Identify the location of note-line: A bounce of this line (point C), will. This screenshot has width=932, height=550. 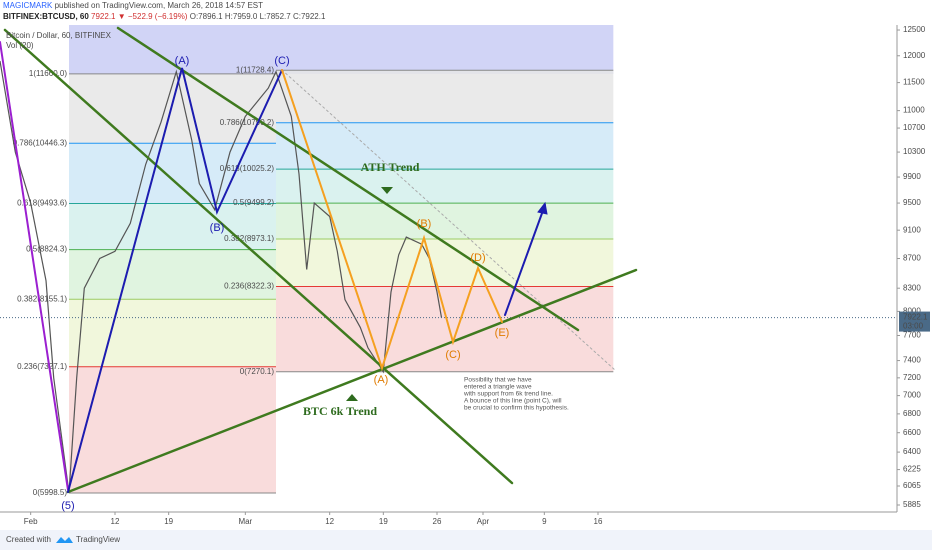
(513, 401).